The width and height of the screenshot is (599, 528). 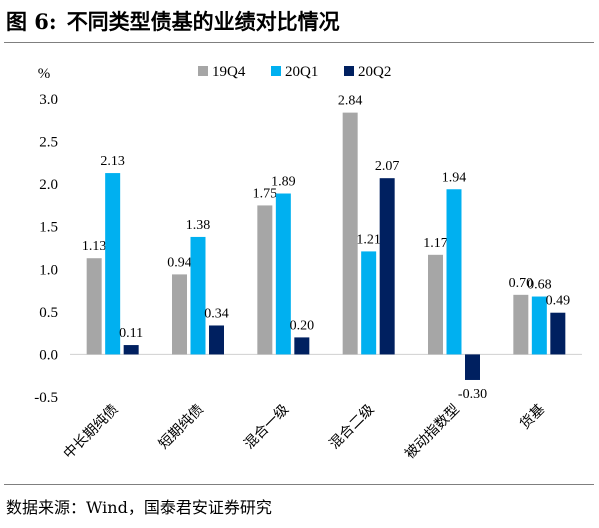 What do you see at coordinates (368, 239) in the screenshot?
I see `data-label-20q1: 1.21` at bounding box center [368, 239].